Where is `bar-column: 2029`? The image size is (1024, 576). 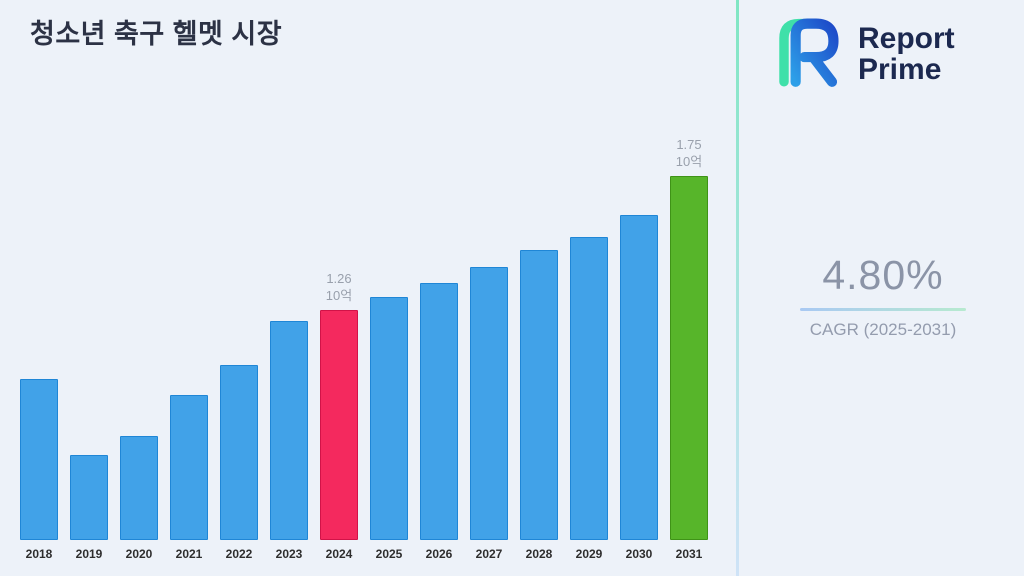
bar-column: 2029 is located at coordinates (589, 399).